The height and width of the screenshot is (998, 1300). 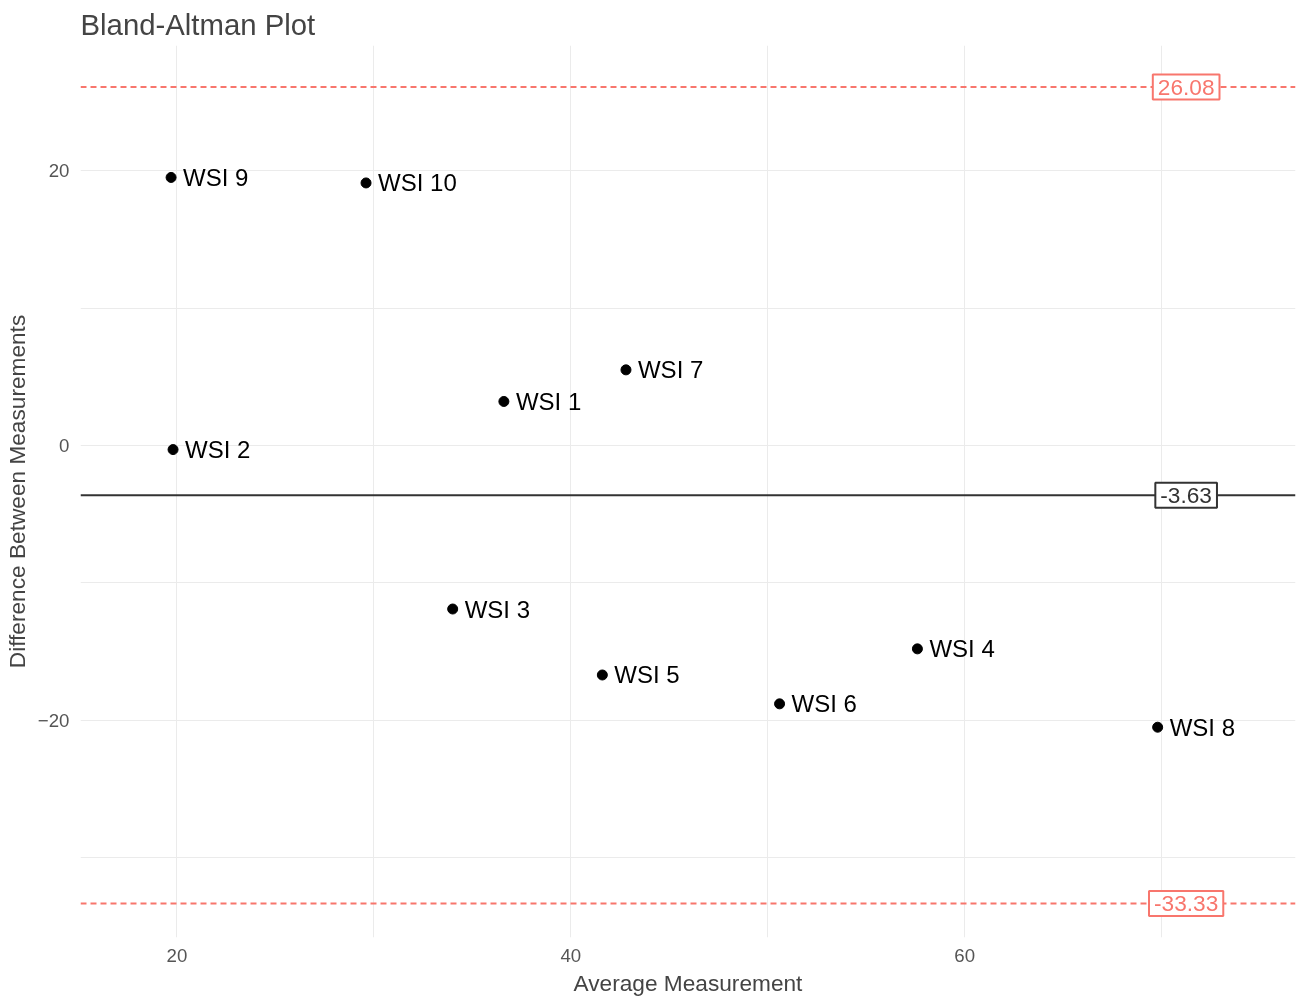 I want to click on annotation: WSI 6, so click(x=824, y=704).